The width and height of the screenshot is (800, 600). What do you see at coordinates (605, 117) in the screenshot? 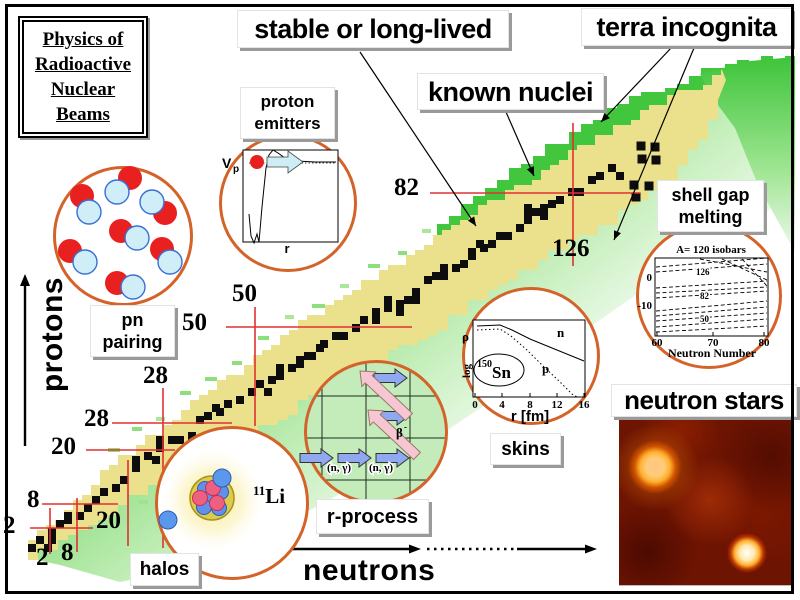
I see `terra-pointer-1-head` at bounding box center [605, 117].